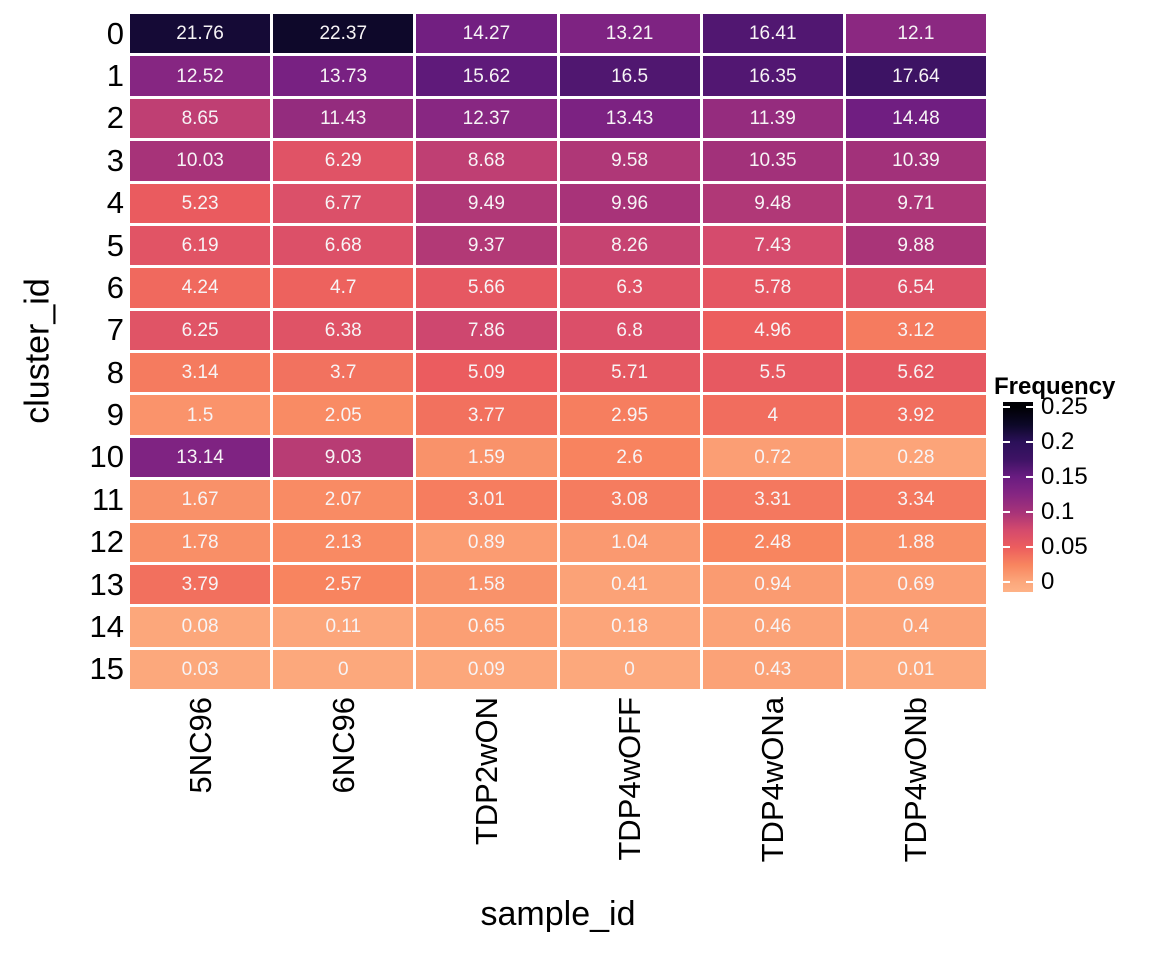 This screenshot has width=1152, height=960. What do you see at coordinates (915, 34) in the screenshot?
I see `heatmap-cell: 12.1` at bounding box center [915, 34].